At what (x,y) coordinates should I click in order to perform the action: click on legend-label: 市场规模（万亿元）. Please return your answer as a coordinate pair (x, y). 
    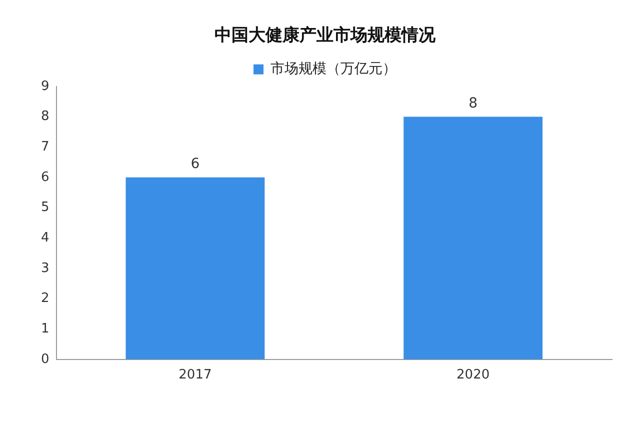
    Looking at the image, I should click on (333, 69).